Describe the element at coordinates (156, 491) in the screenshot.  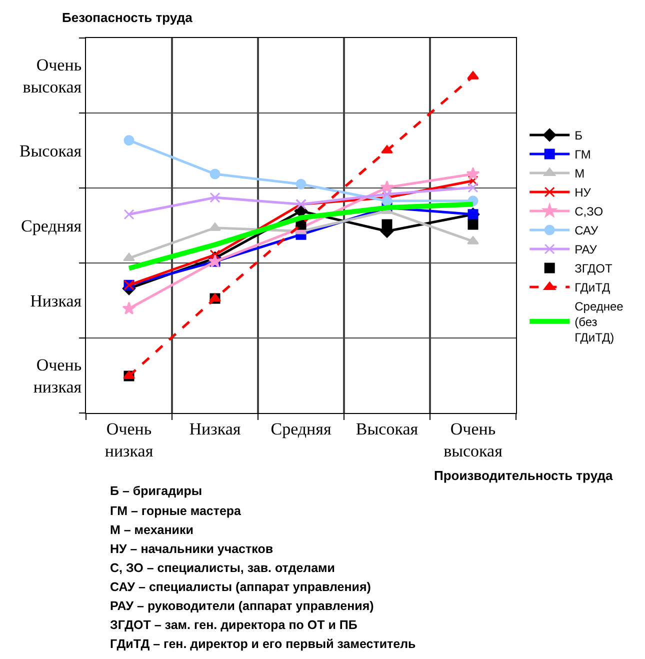
I see `text: Б – бригадиры` at that location.